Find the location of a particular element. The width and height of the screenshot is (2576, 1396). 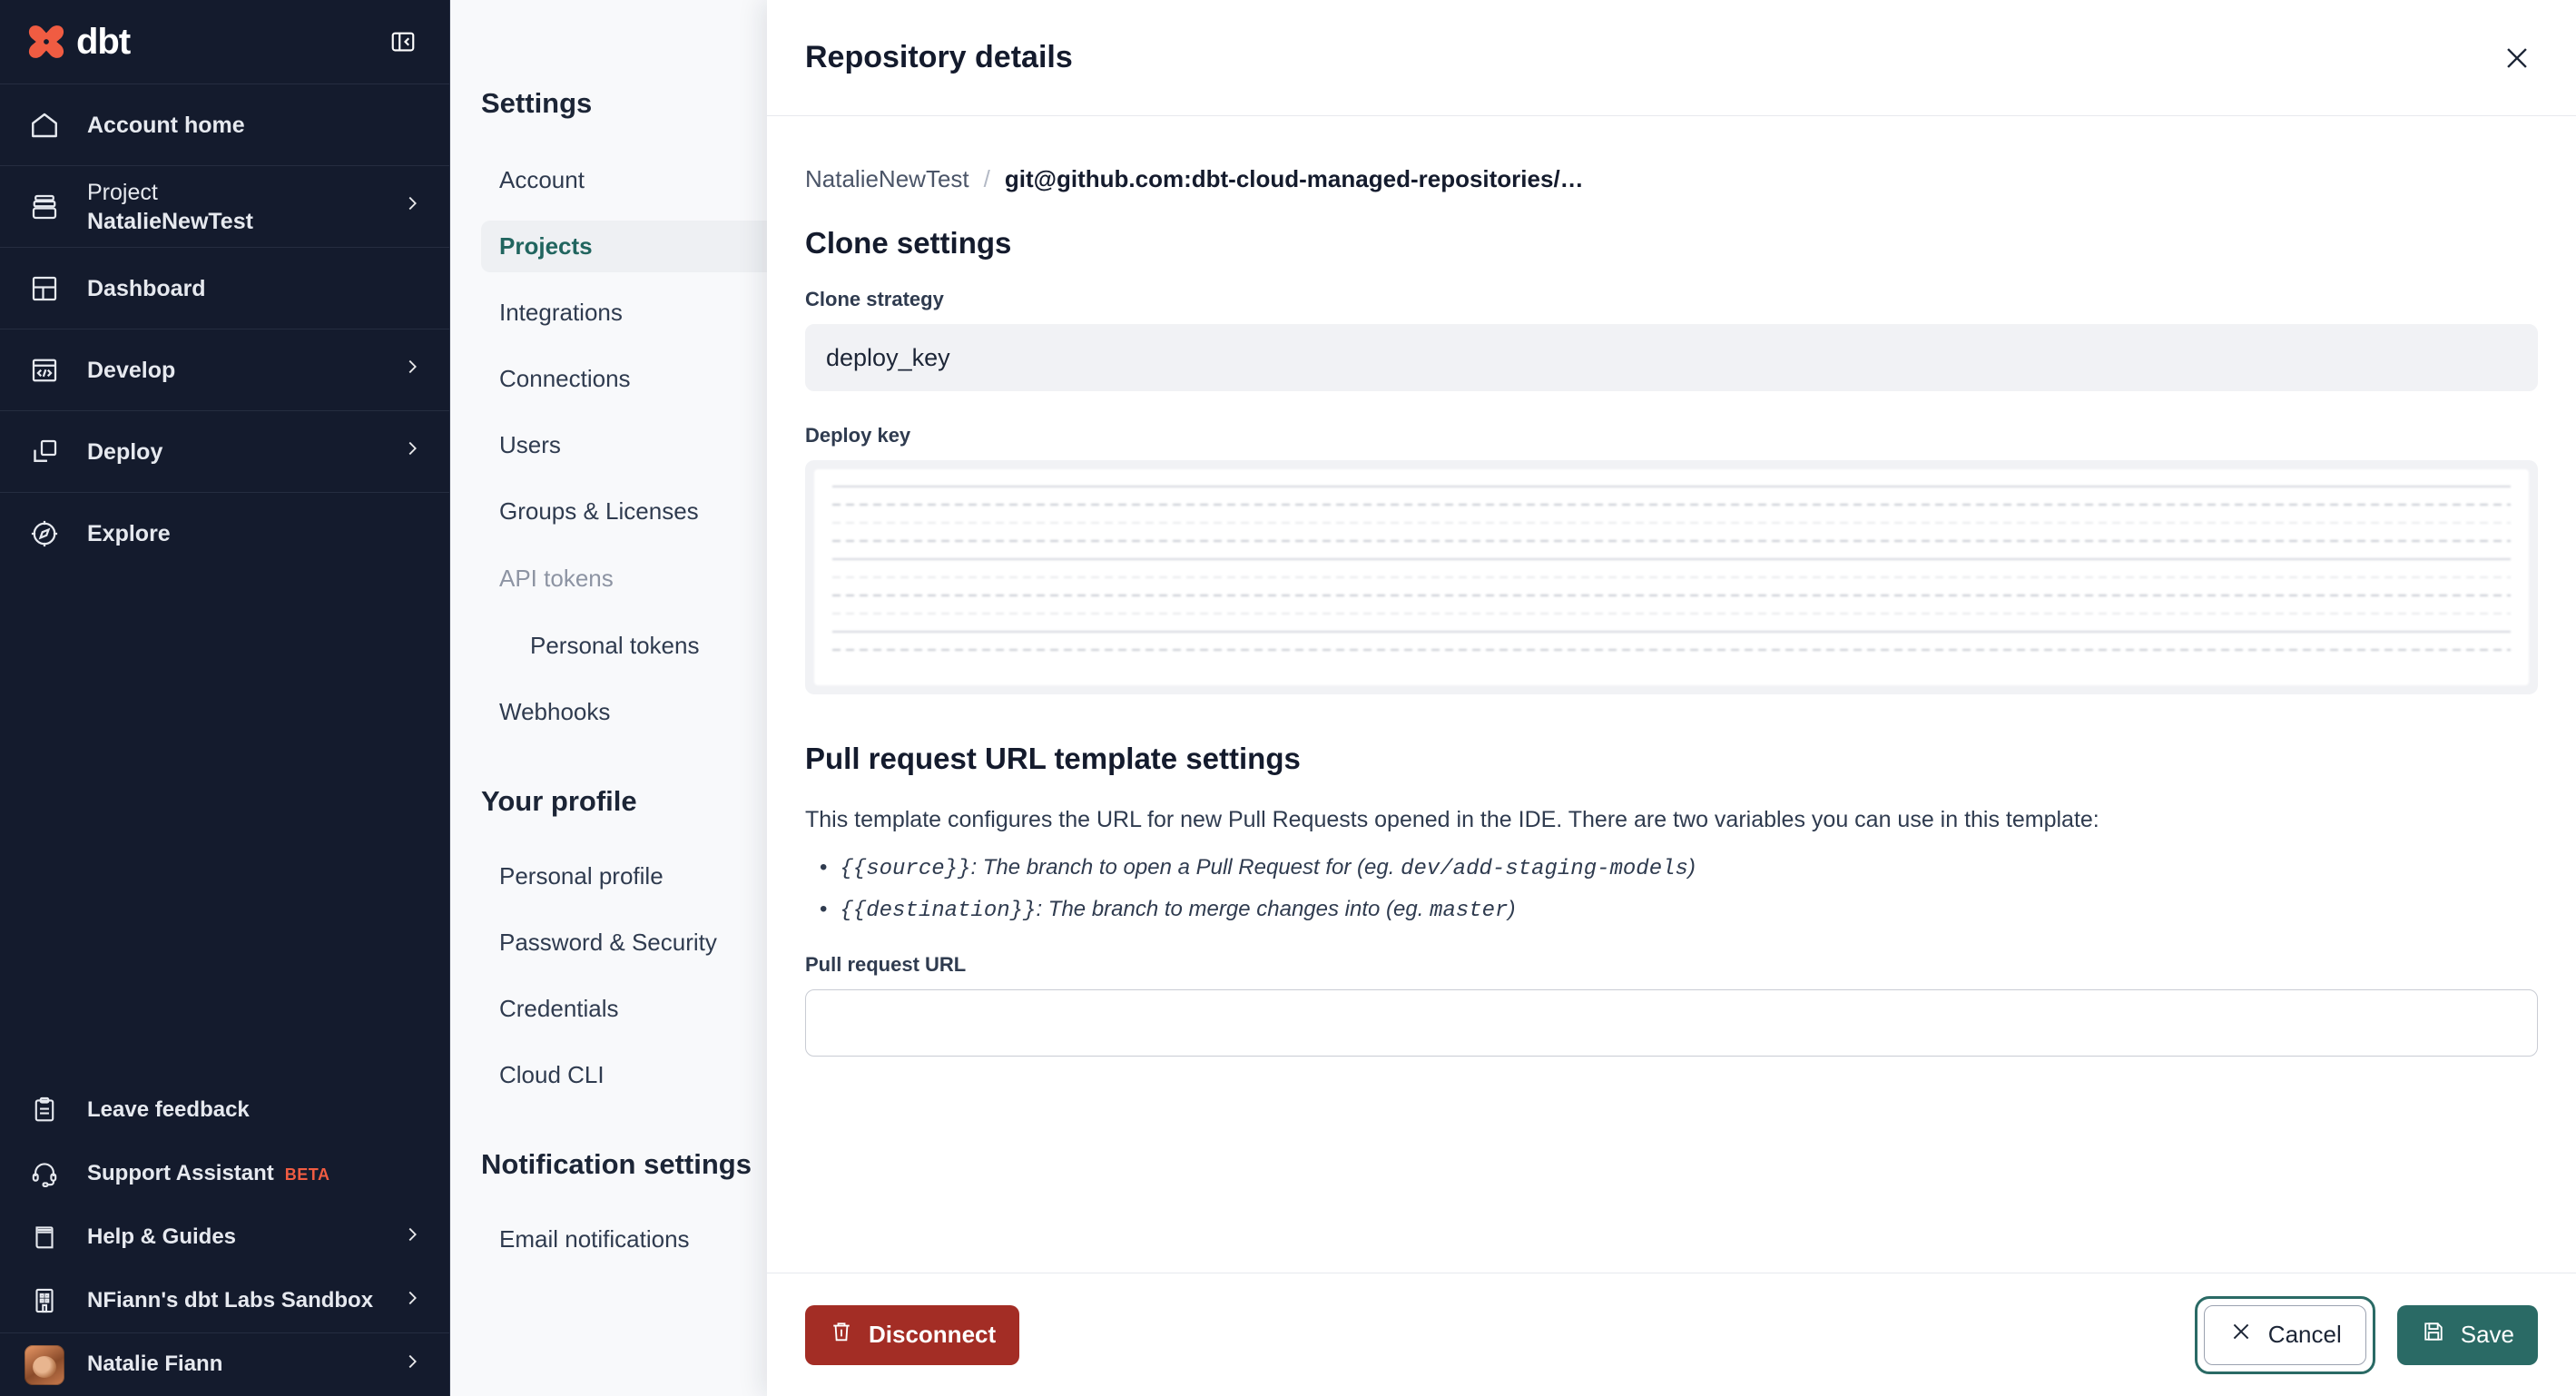

pull-request-url-label: Pull request URL is located at coordinates (886, 965).